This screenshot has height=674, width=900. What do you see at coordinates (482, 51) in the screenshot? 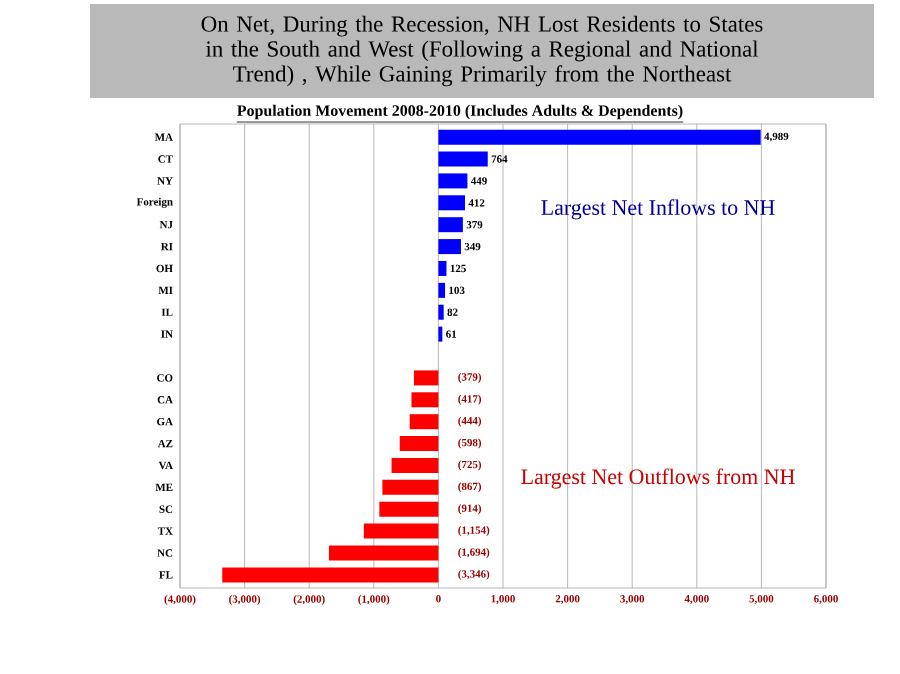
I see `chart-title: On Net, During the Recession, NH Lost Residents to States in the South and West (Following a Regional and National Trend) , While Gaining Primarily from the Northeast` at bounding box center [482, 51].